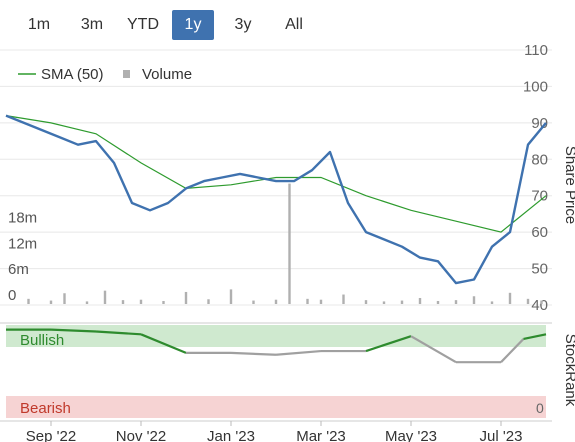  What do you see at coordinates (276, 407) in the screenshot?
I see `bearish-band` at bounding box center [276, 407].